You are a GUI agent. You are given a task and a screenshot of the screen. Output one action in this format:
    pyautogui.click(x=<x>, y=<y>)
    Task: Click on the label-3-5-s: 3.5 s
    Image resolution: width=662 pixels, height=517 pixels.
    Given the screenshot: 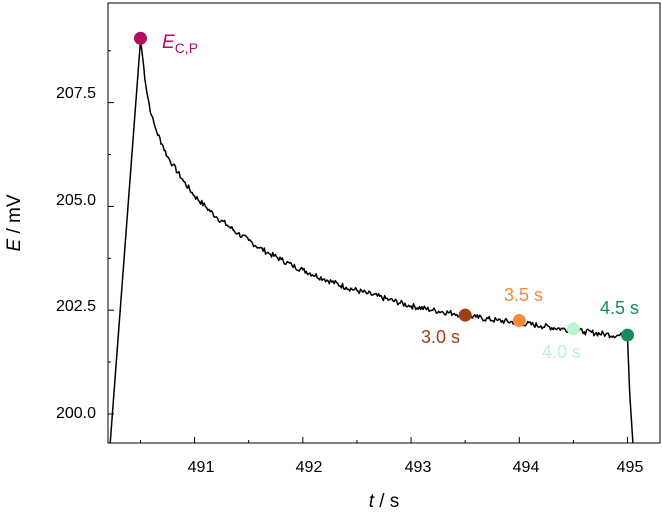 What is the action you would take?
    pyautogui.click(x=523, y=295)
    